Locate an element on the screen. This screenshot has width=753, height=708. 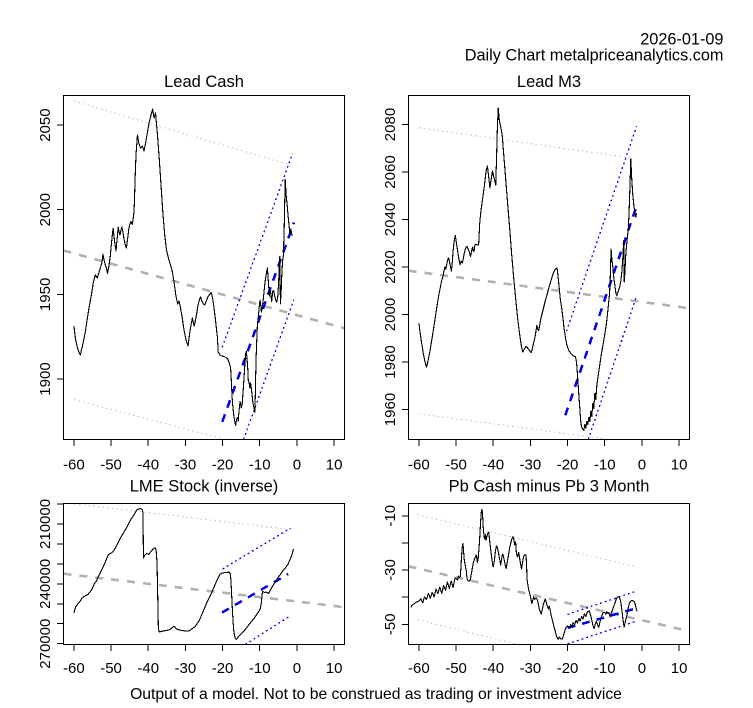
svg-text: 1900 is located at coordinates (45, 378).